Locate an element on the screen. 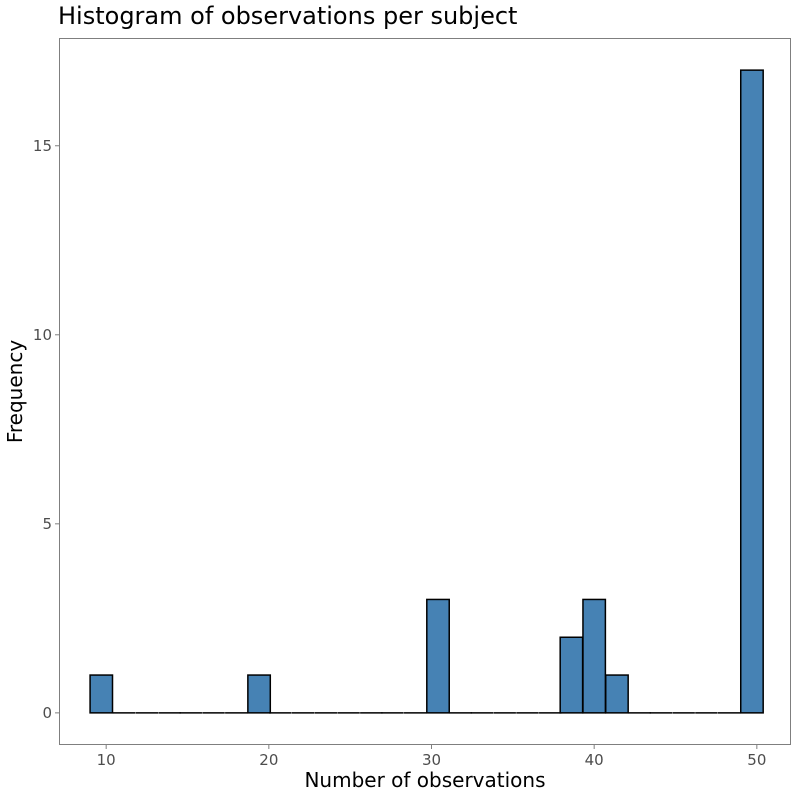 This screenshot has width=800, height=800. x-tick-label: 40 is located at coordinates (594, 760).